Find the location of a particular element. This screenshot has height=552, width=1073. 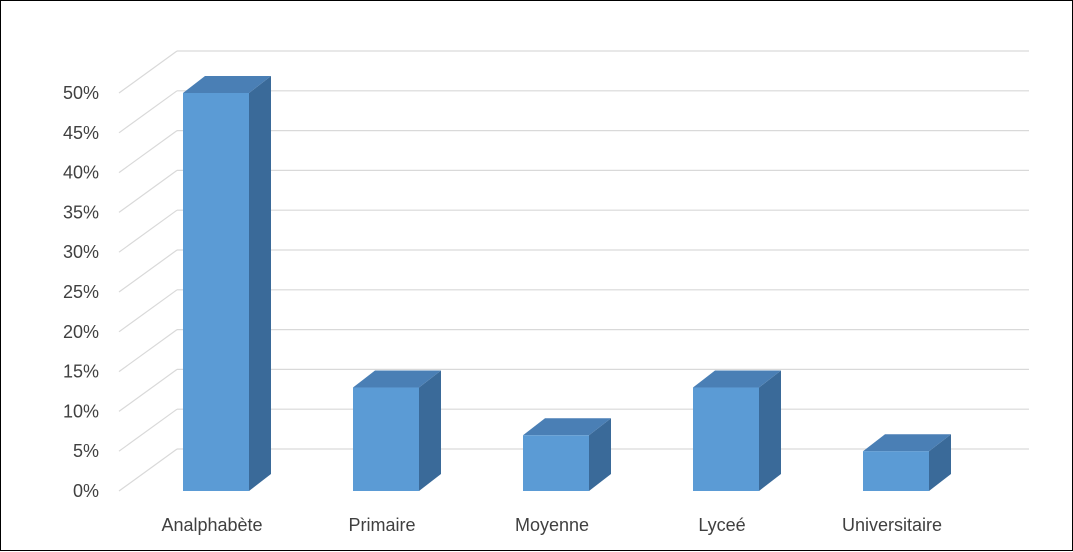

y-axis-ticks: 0% 5% 10% 15% 20% 25% 30% 35% 40% 45% 50% is located at coordinates (81, 292).